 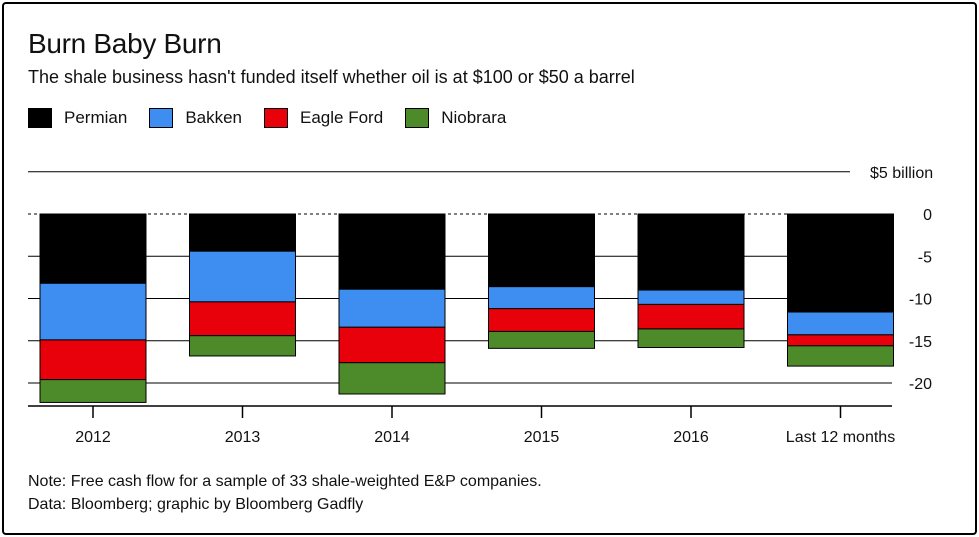 I want to click on x-tick-label: 2015, so click(x=542, y=437).